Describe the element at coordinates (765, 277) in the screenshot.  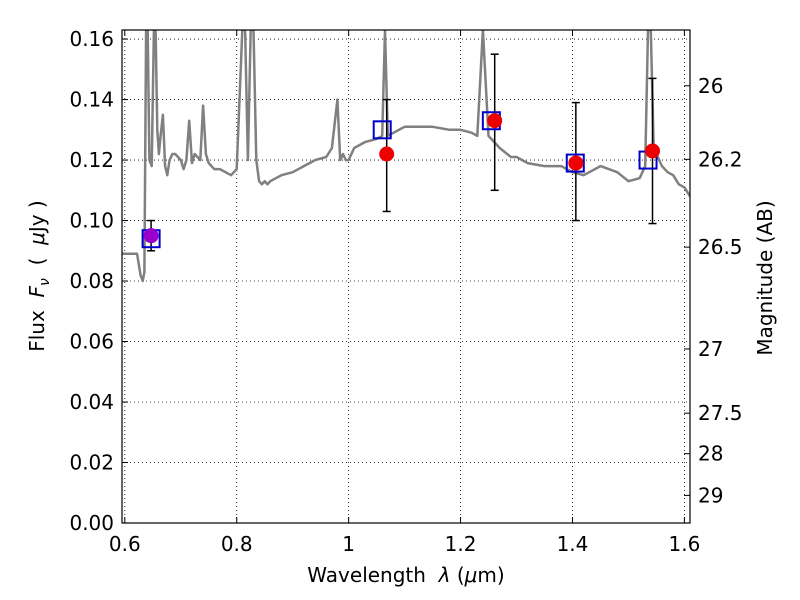
I see `y2-axis-label: Magnitude (AB)` at that location.